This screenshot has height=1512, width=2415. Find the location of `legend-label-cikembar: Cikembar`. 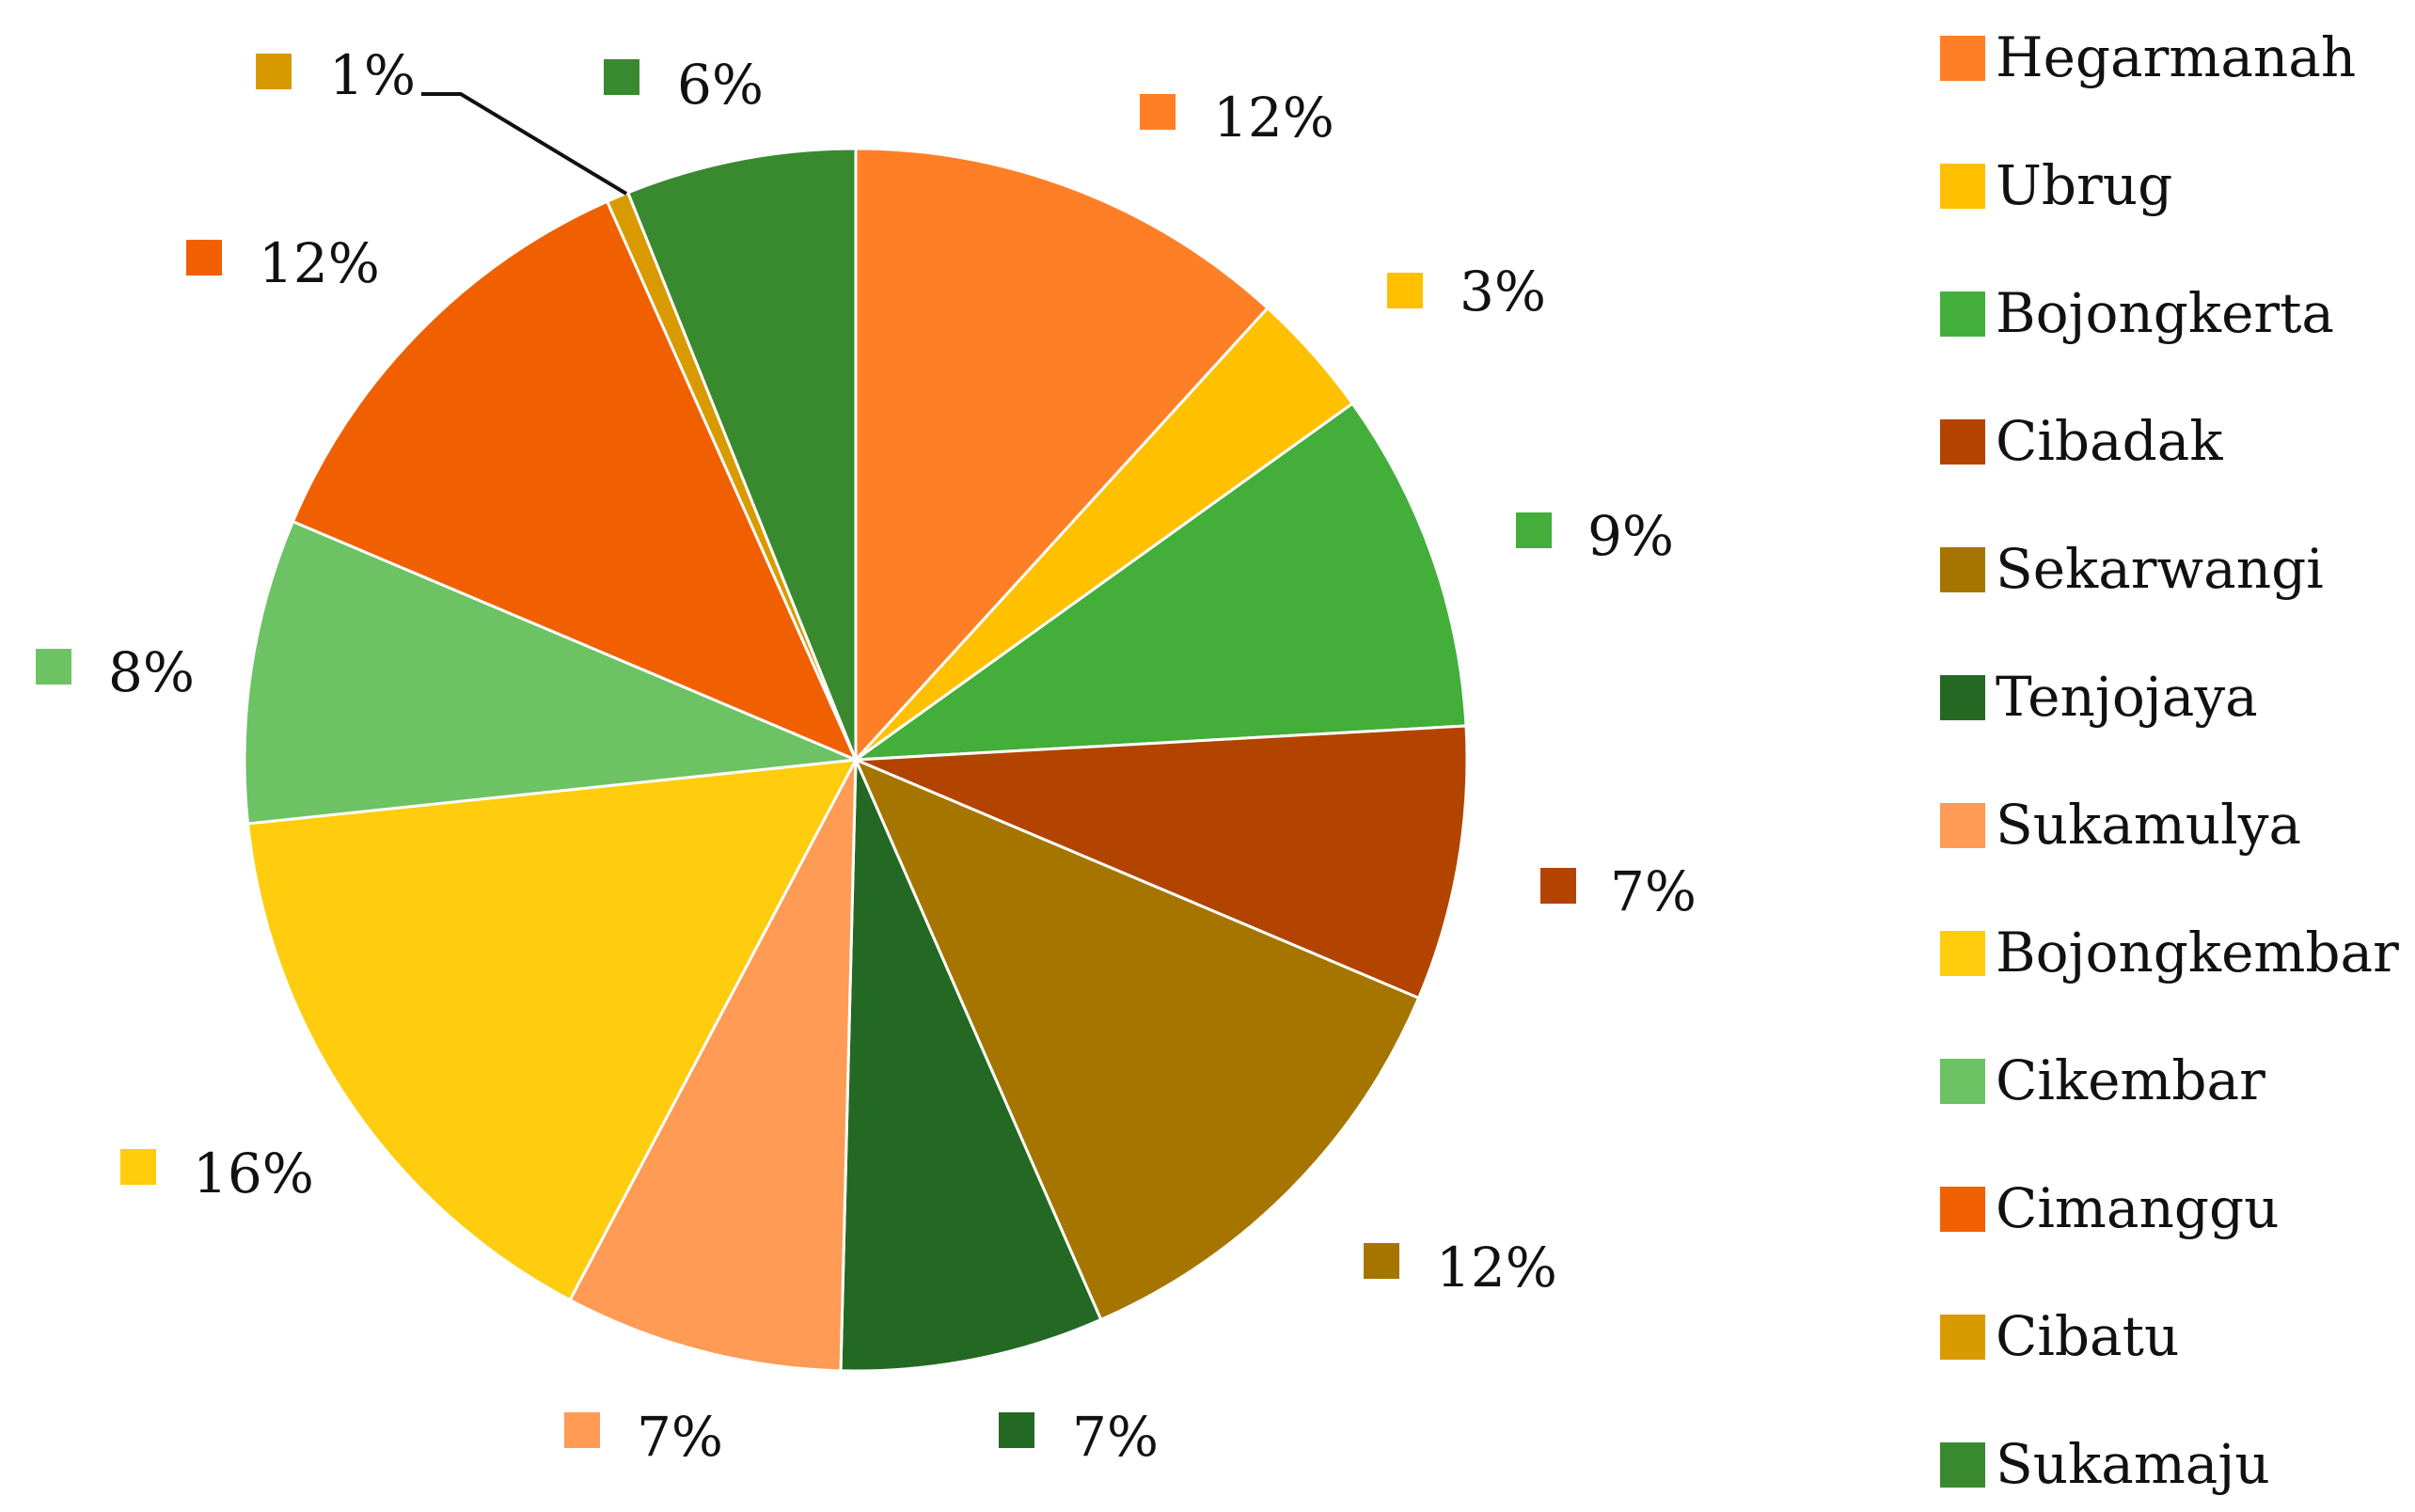

legend-label-cikembar: Cikembar is located at coordinates (2130, 1080).